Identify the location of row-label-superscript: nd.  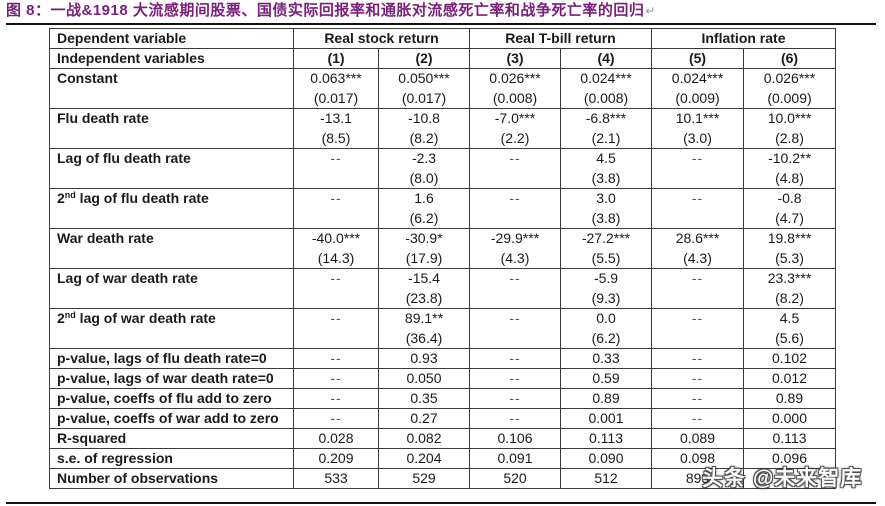
(70, 195).